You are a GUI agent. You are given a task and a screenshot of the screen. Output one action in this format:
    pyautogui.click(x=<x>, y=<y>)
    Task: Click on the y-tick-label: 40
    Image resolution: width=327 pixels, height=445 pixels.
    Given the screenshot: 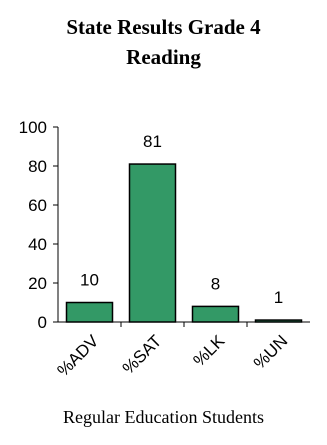 What is the action you would take?
    pyautogui.click(x=37, y=244)
    